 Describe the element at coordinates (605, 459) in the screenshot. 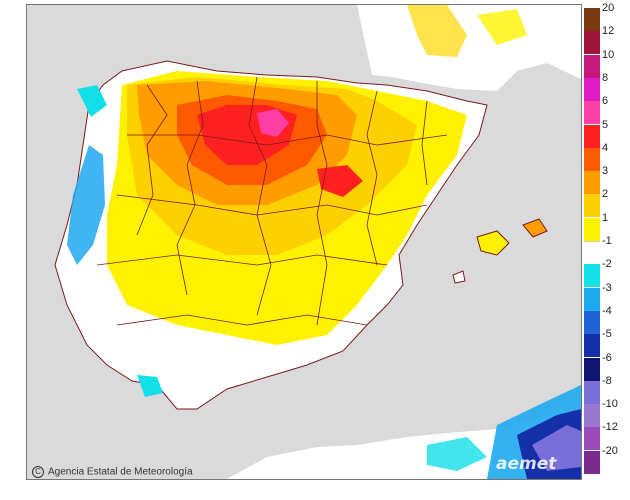

I see `legend-item: -20` at that location.